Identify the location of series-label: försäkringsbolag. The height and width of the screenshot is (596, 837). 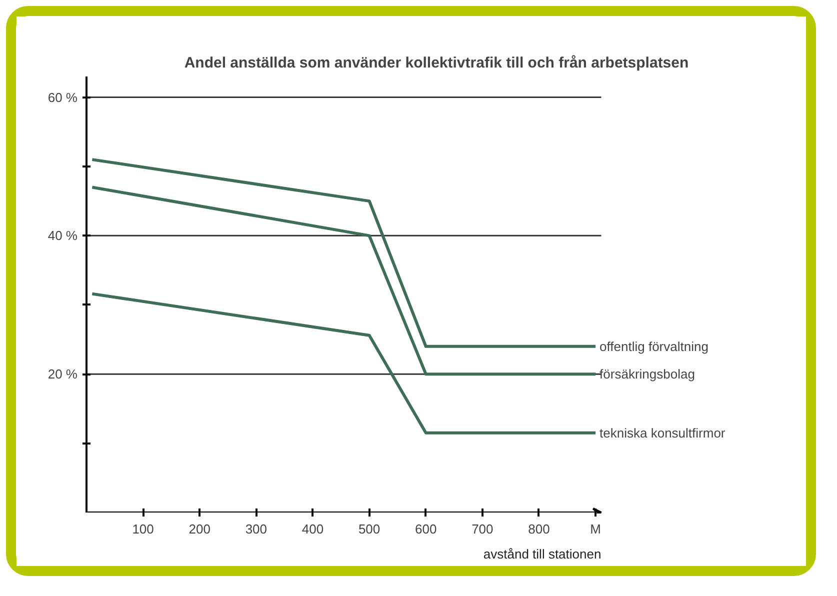
(647, 374).